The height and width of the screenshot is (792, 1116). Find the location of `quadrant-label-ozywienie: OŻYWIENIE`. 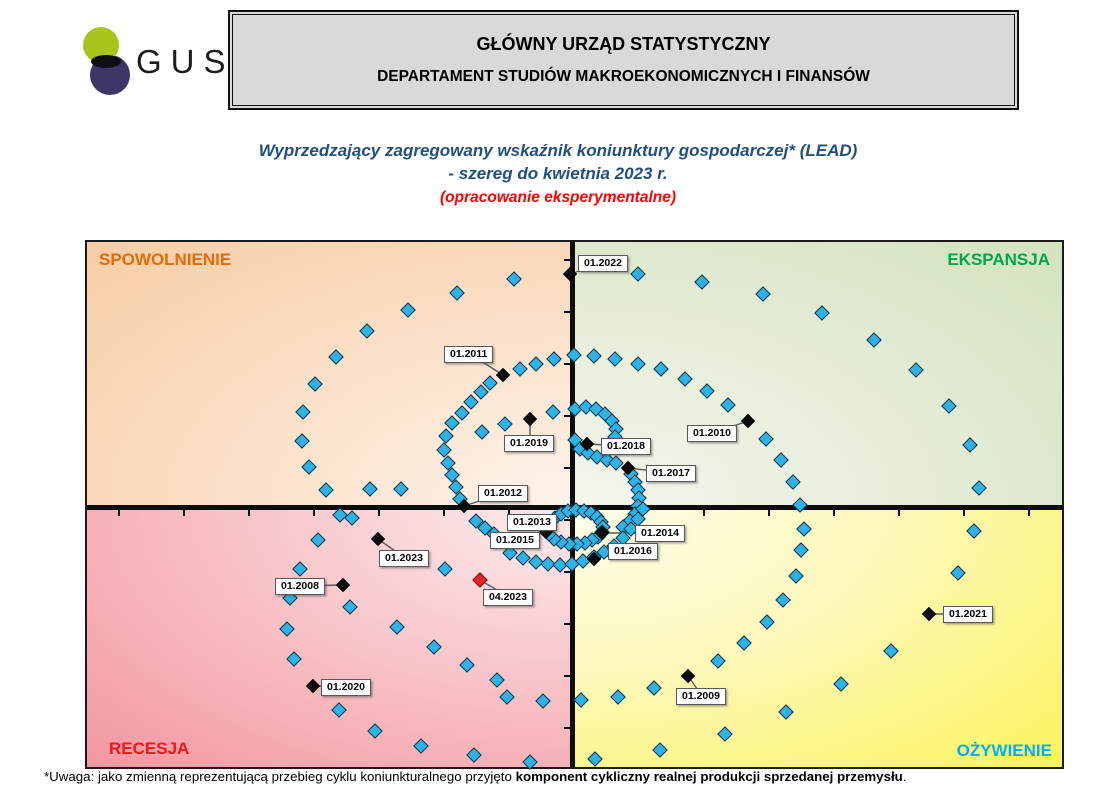

quadrant-label-ozywienie: OŻYWIENIE is located at coordinates (1004, 750).